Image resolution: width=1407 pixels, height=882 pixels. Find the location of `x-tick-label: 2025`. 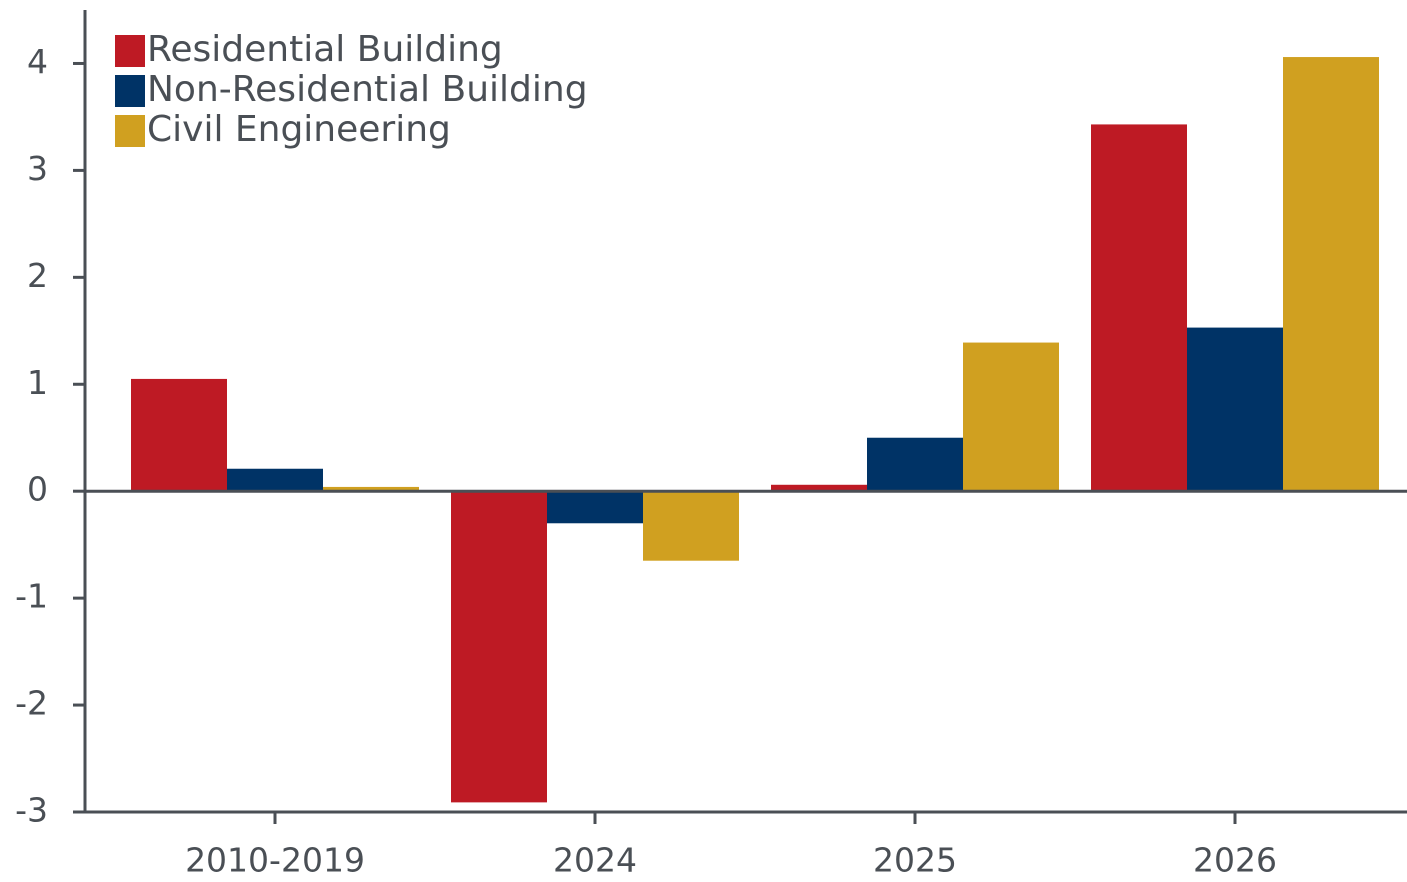

x-tick-label: 2025 is located at coordinates (915, 860).